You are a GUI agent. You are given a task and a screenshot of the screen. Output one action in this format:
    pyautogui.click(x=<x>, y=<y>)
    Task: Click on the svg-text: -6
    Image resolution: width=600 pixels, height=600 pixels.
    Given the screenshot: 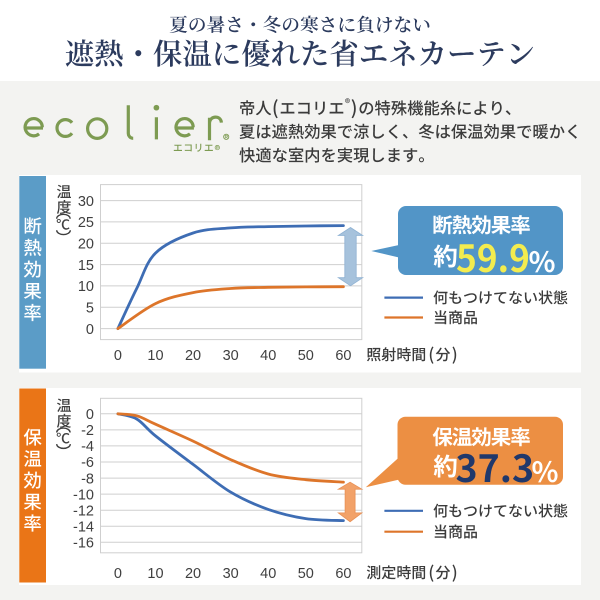 What is the action you would take?
    pyautogui.click(x=87, y=463)
    